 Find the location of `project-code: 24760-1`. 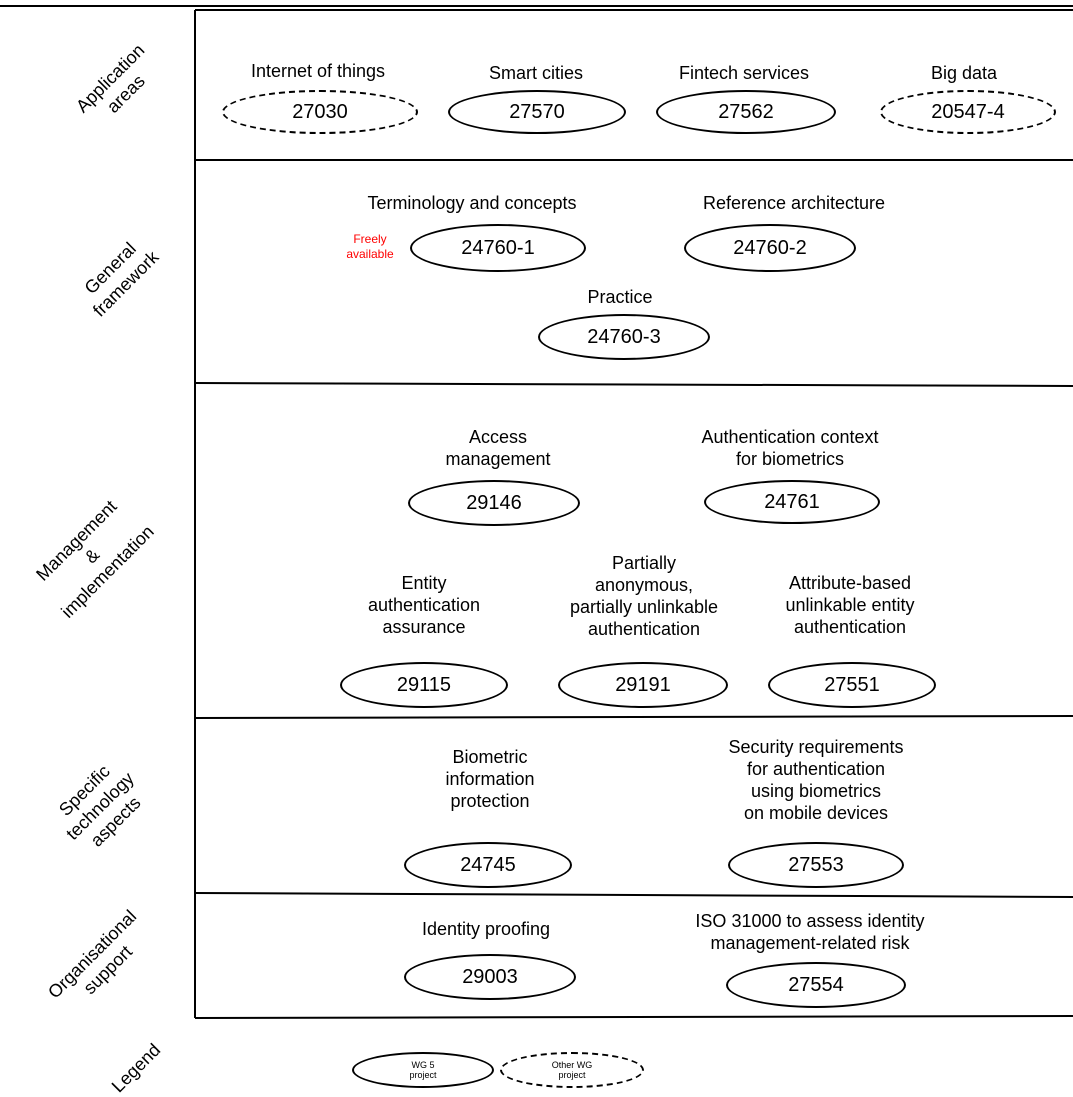

project-code: 24760-1 is located at coordinates (498, 247).